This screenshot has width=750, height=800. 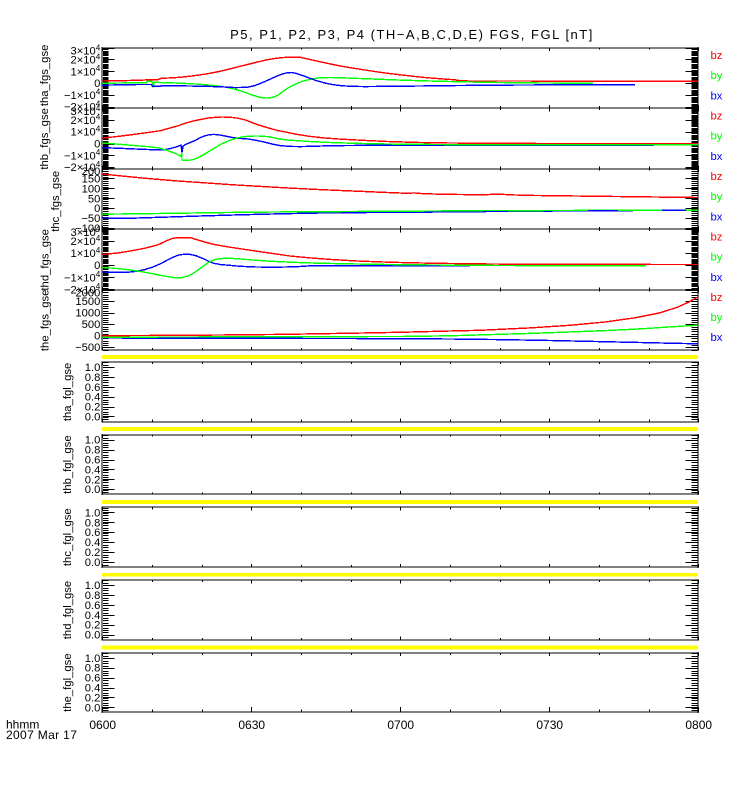 I want to click on svg-text: 1500, so click(x=87, y=302).